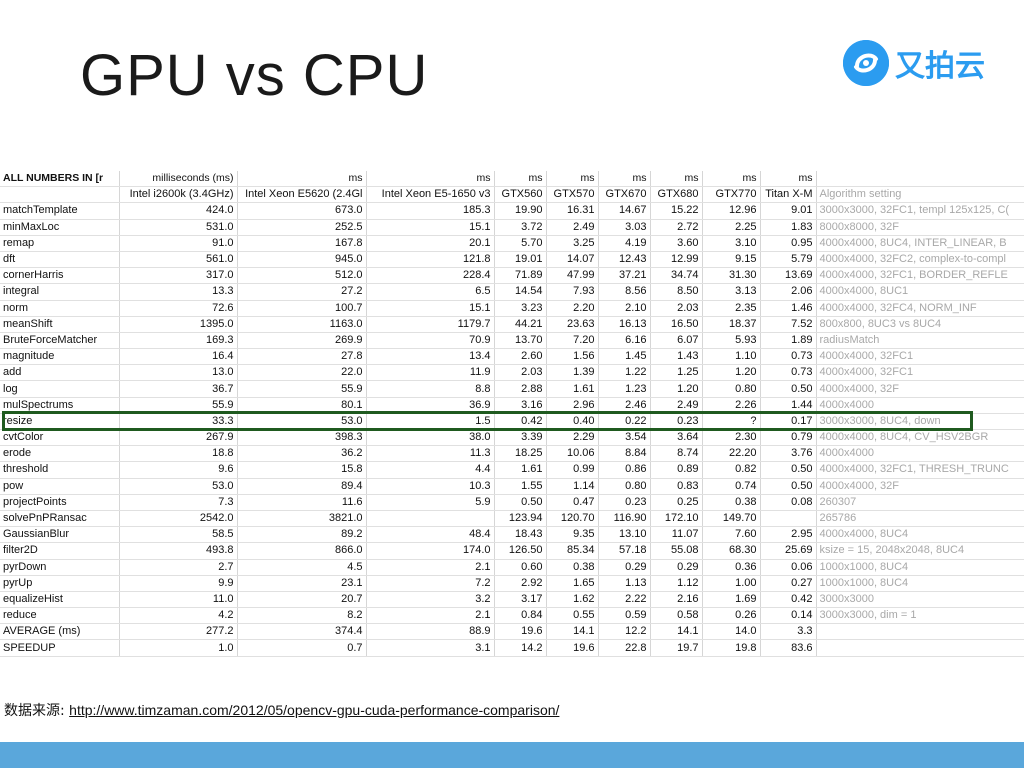 The width and height of the screenshot is (1024, 768). I want to click on setting-cell: 4000x4000, 8UC4, CV_HSV2BGR, so click(920, 438).